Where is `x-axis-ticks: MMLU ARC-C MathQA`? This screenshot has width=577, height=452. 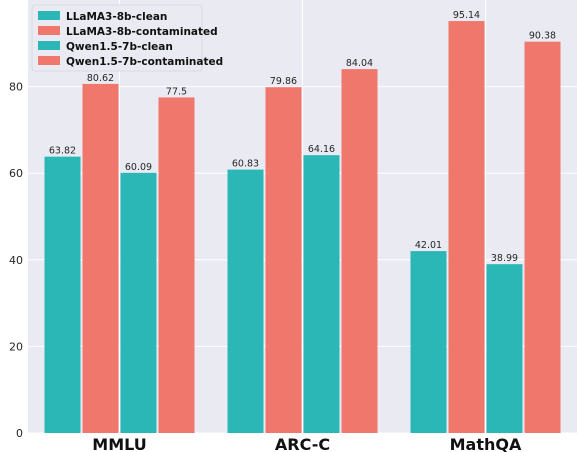 x-axis-ticks: MMLU ARC-C MathQA is located at coordinates (307, 443).